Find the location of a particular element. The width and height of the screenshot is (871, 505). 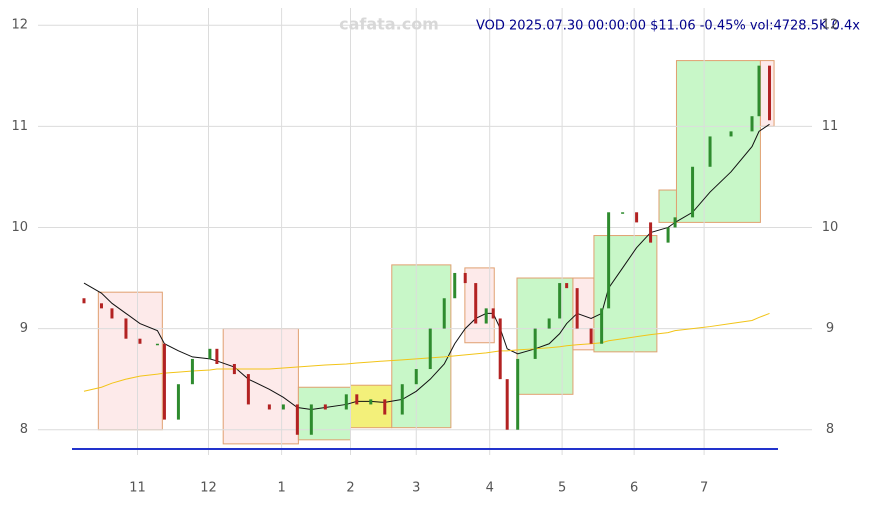

x-tick-label: 12 is located at coordinates (208, 488).